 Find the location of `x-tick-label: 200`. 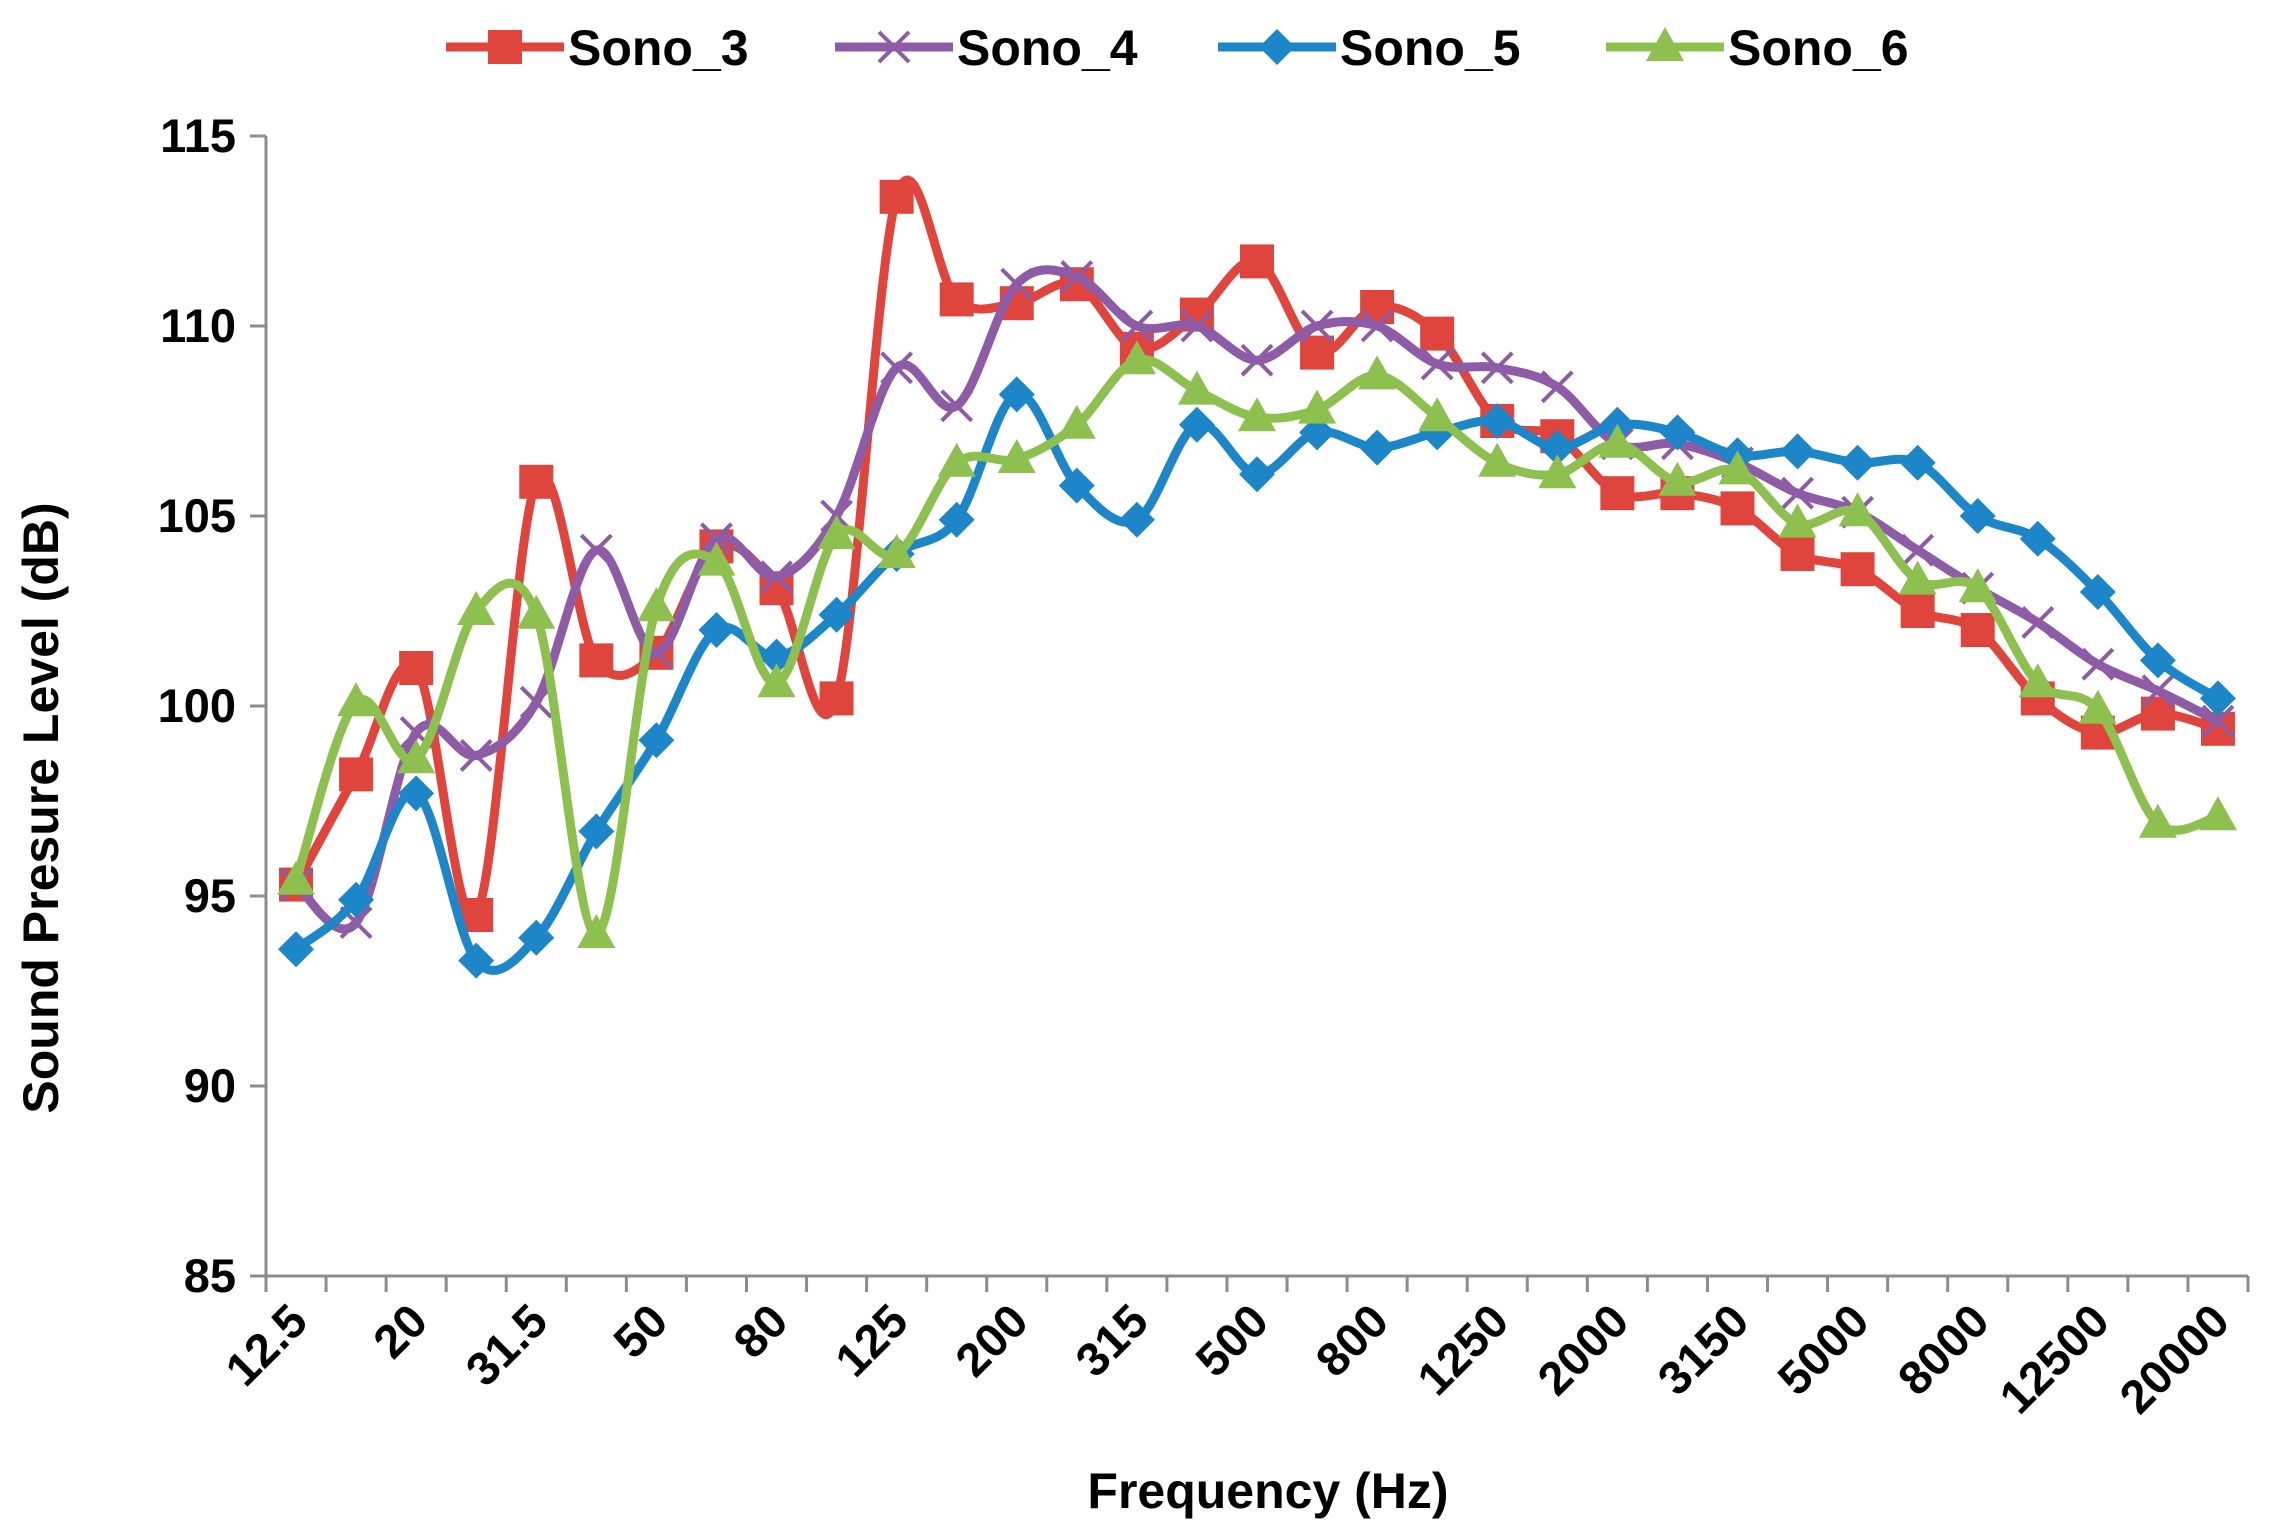

x-tick-label: 200 is located at coordinates (991, 1340).